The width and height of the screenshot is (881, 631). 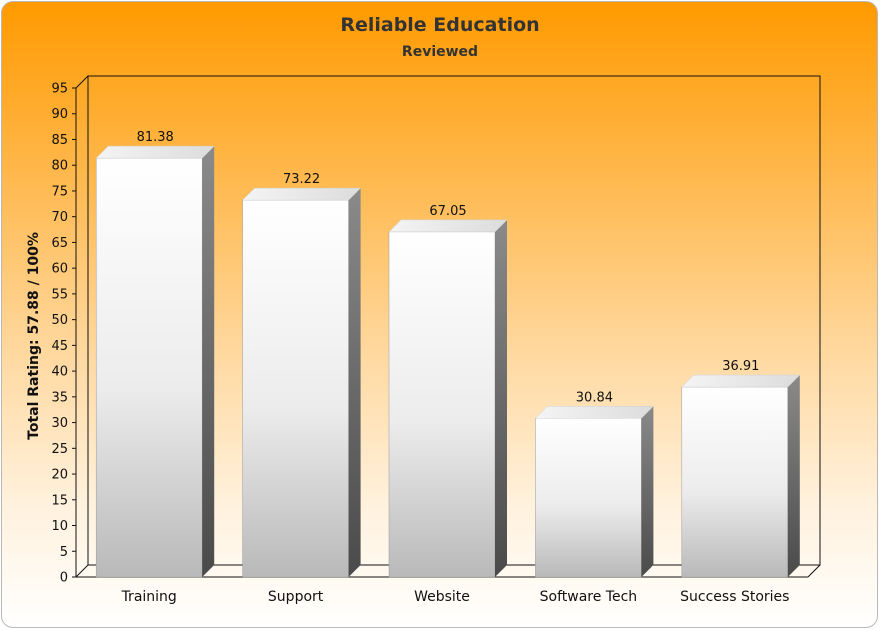 What do you see at coordinates (439, 25) in the screenshot?
I see `chart-title: Reliable Education` at bounding box center [439, 25].